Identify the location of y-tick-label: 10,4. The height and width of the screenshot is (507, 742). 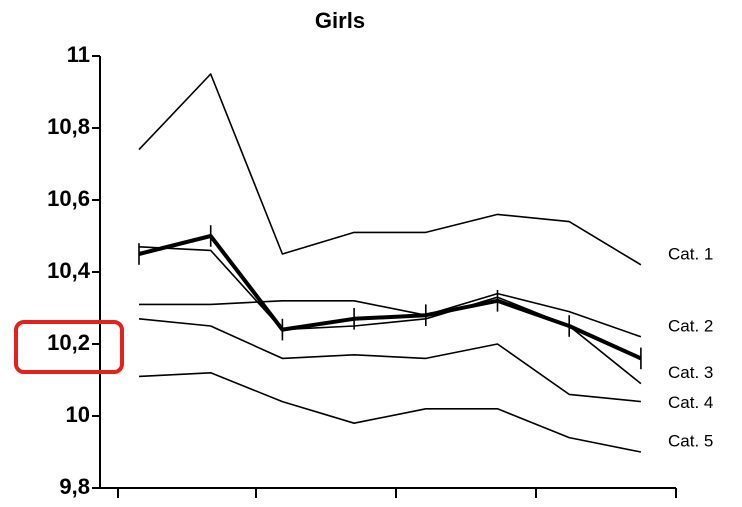
(69, 270).